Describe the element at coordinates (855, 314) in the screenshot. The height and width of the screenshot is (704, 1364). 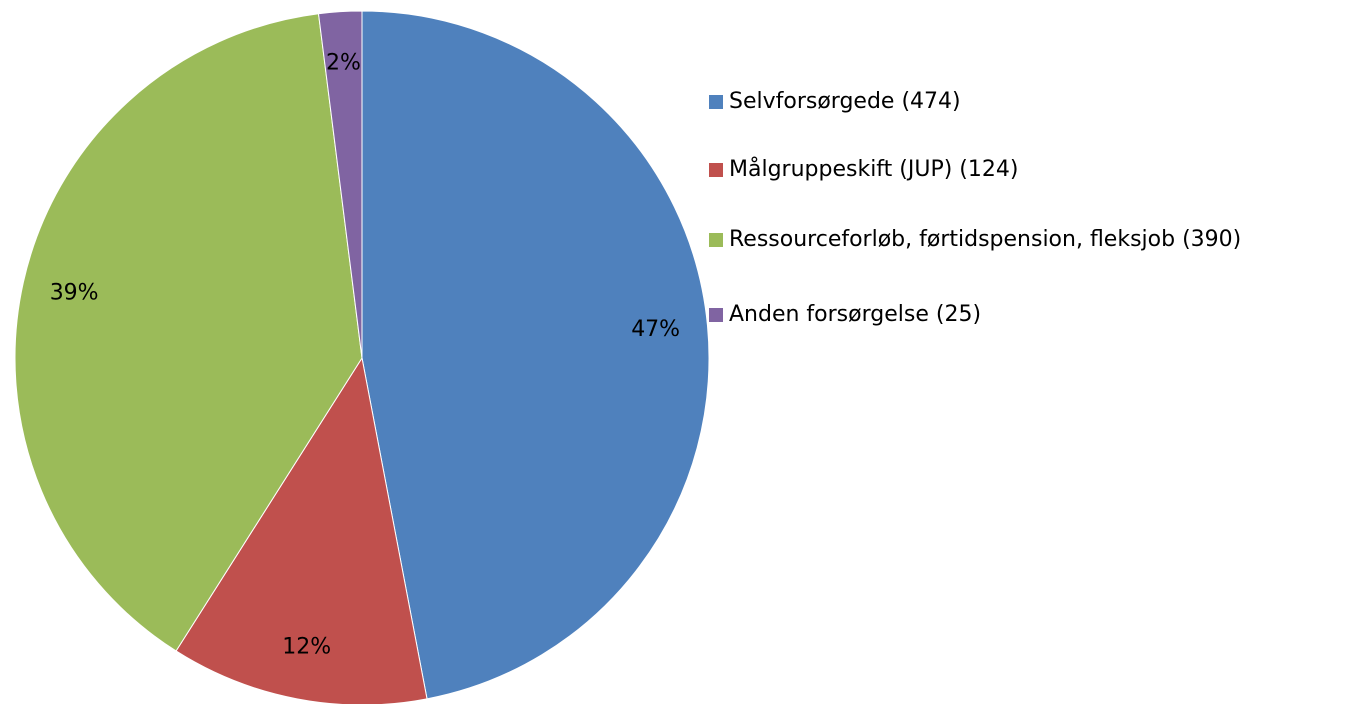
I see `legend-label: Anden forsørgelse (25)` at that location.